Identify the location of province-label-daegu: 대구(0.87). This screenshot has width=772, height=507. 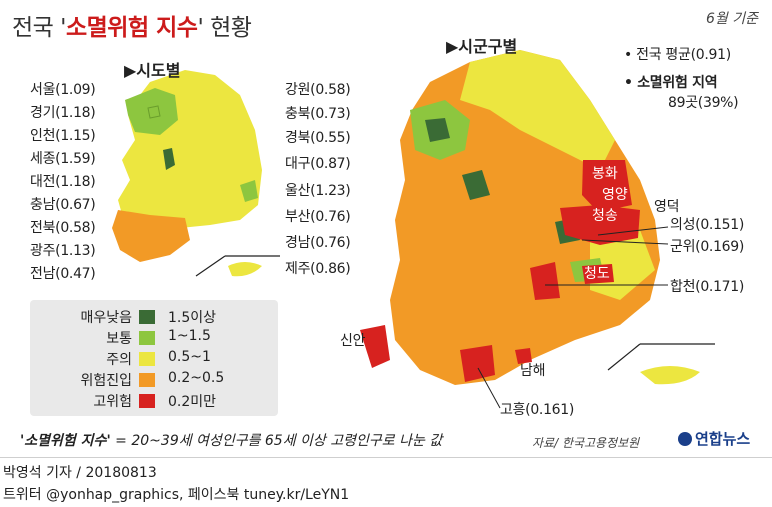
(318, 164).